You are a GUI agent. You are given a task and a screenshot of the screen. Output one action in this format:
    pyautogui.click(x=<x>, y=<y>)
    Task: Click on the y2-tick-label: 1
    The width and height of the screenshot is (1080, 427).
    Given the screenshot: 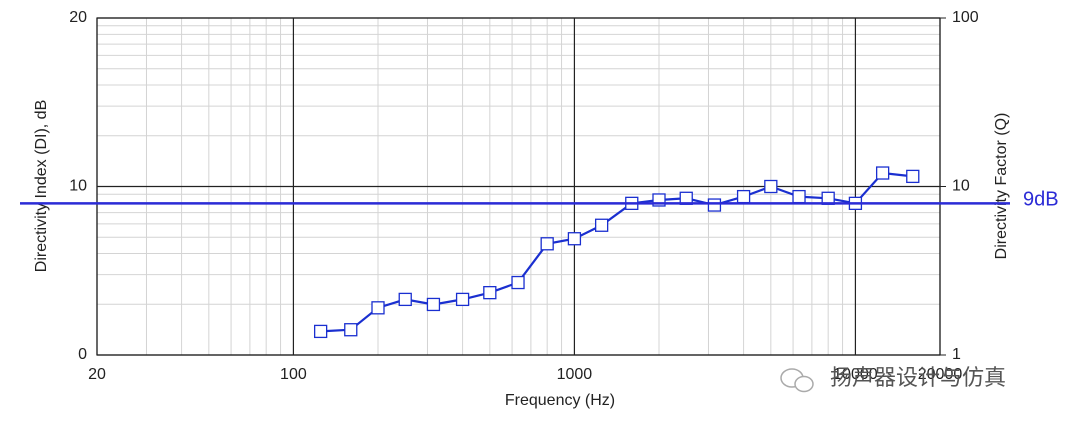 What is the action you would take?
    pyautogui.click(x=956, y=354)
    